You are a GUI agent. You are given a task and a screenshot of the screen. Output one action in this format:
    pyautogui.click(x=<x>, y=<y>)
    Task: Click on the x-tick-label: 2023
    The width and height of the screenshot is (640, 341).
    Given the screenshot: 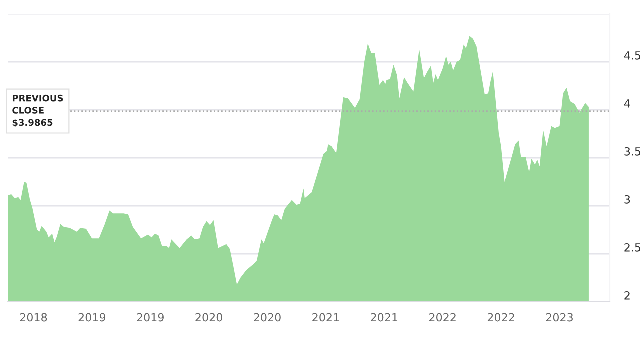 What is the action you would take?
    pyautogui.click(x=559, y=317)
    